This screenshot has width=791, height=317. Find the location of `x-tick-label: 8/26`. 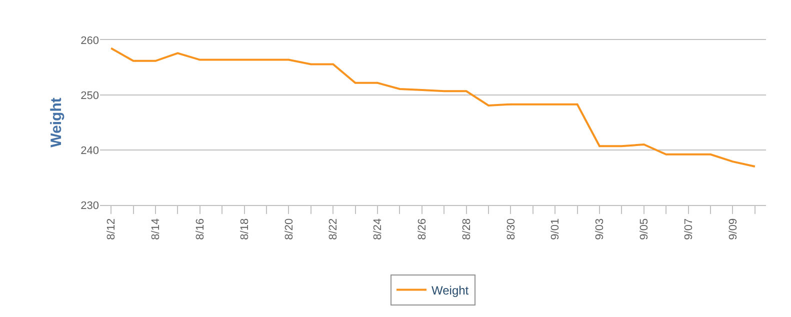

x-tick-label: 8/26 is located at coordinates (422, 229).